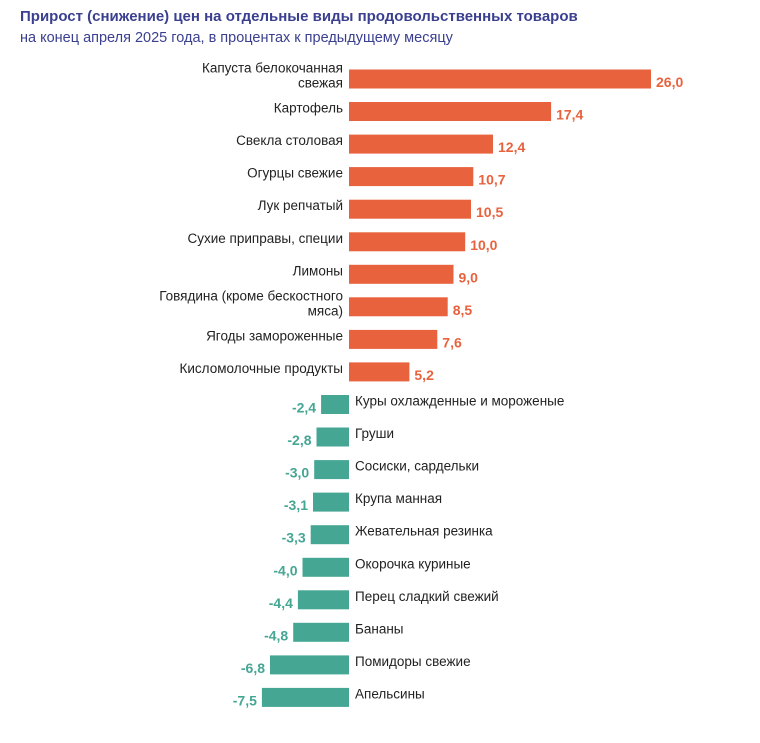 The width and height of the screenshot is (760, 743). I want to click on value-label: 8,5, so click(463, 310).